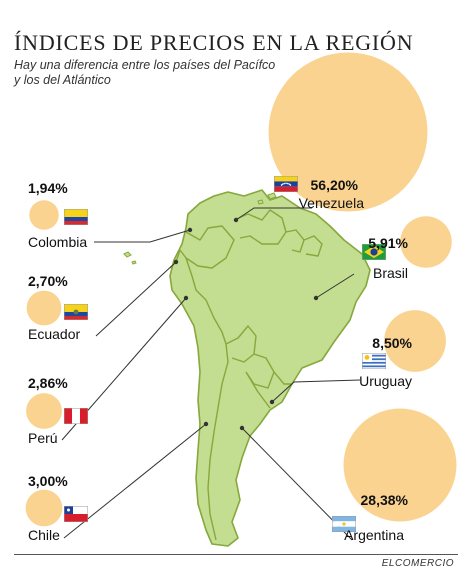 The image size is (466, 581). What do you see at coordinates (44, 308) in the screenshot?
I see `ecuador-bubble` at bounding box center [44, 308].